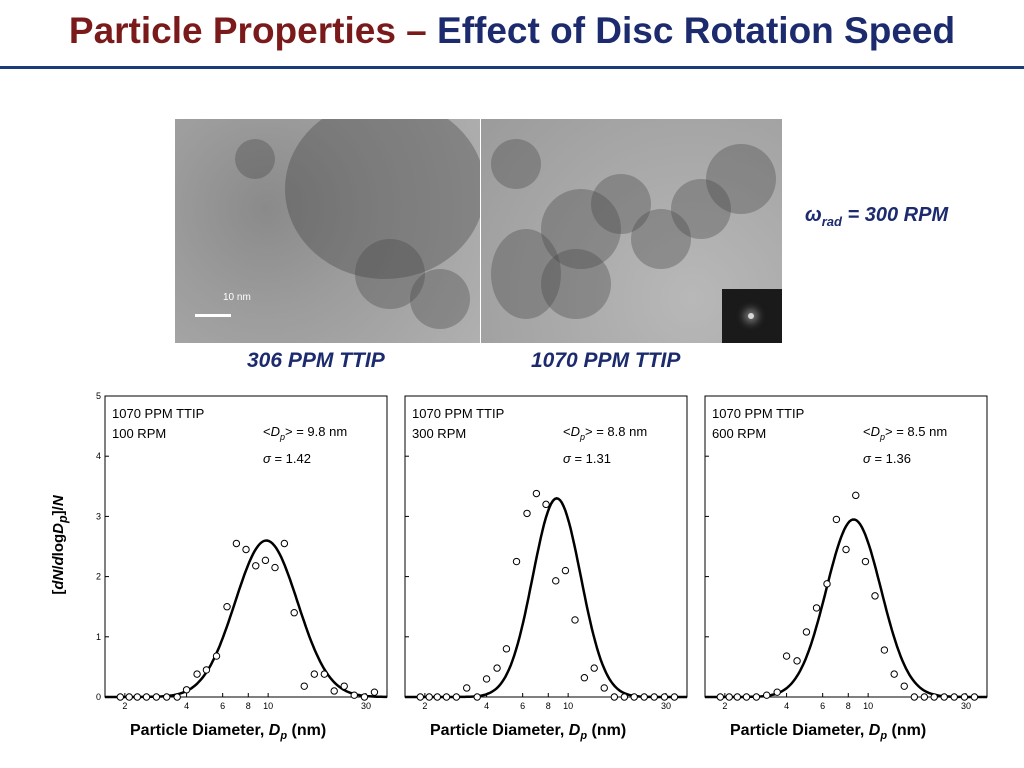  What do you see at coordinates (139, 433) in the screenshot?
I see `panel-label-line2: 100 RPM` at bounding box center [139, 433].